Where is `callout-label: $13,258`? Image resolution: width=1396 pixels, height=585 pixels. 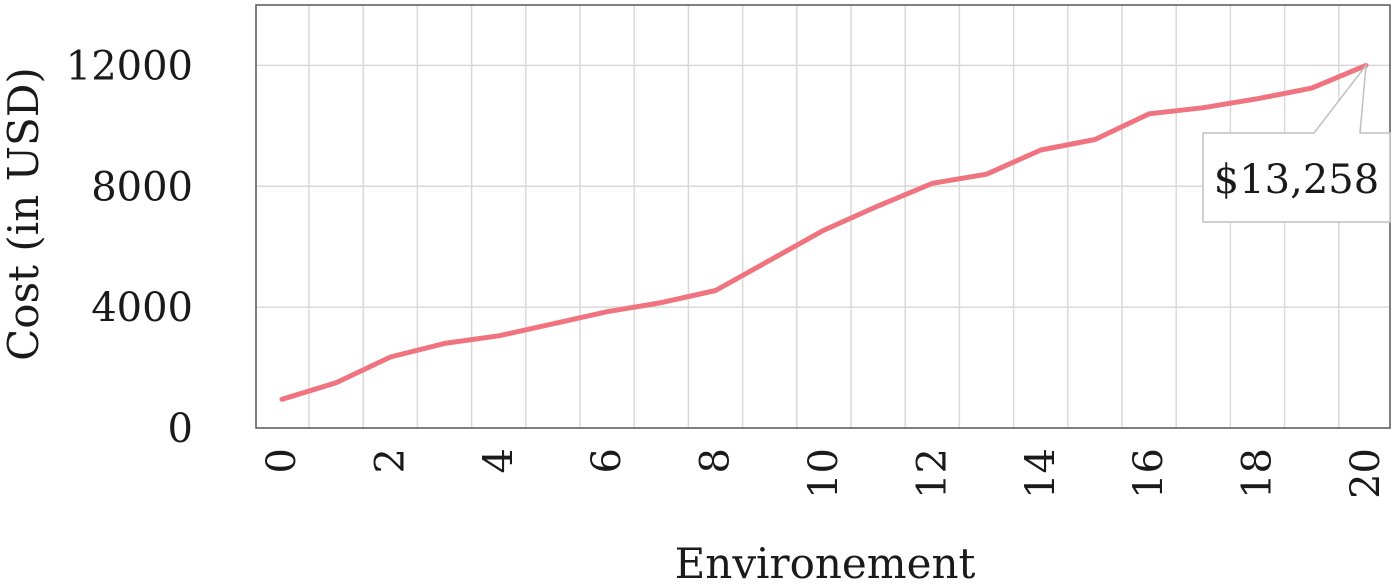
callout-label: $13,258 is located at coordinates (1296, 180).